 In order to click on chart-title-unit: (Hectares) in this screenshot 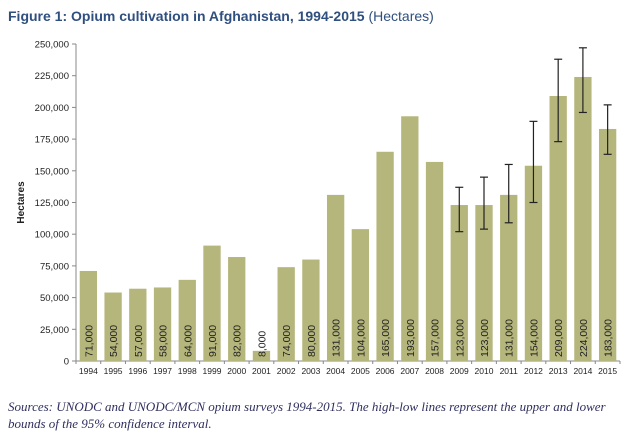, I will do `click(401, 16)`.